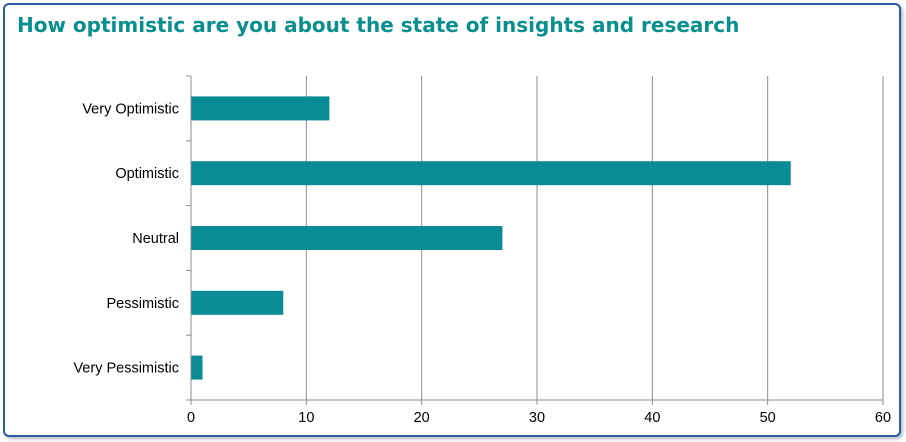 Image resolution: width=906 pixels, height=442 pixels. What do you see at coordinates (883, 418) in the screenshot?
I see `x-tick-label: 60` at bounding box center [883, 418].